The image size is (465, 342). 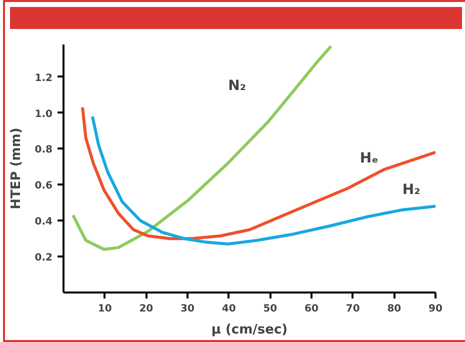 What do you see at coordinates (43, 114) in the screenshot?
I see `y-tick-label: 1.0` at bounding box center [43, 114].